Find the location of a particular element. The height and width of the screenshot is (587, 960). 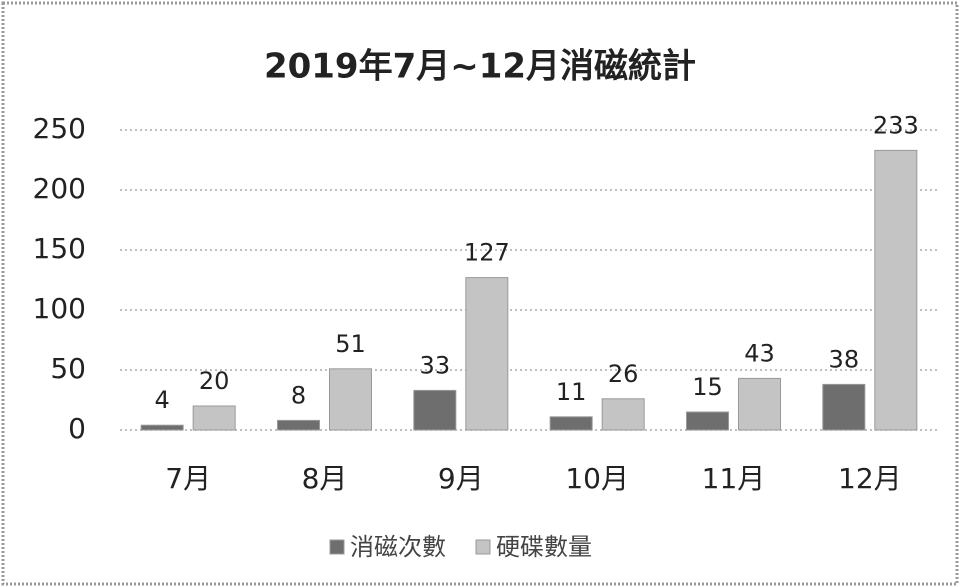

data-label: 8 is located at coordinates (298, 395).